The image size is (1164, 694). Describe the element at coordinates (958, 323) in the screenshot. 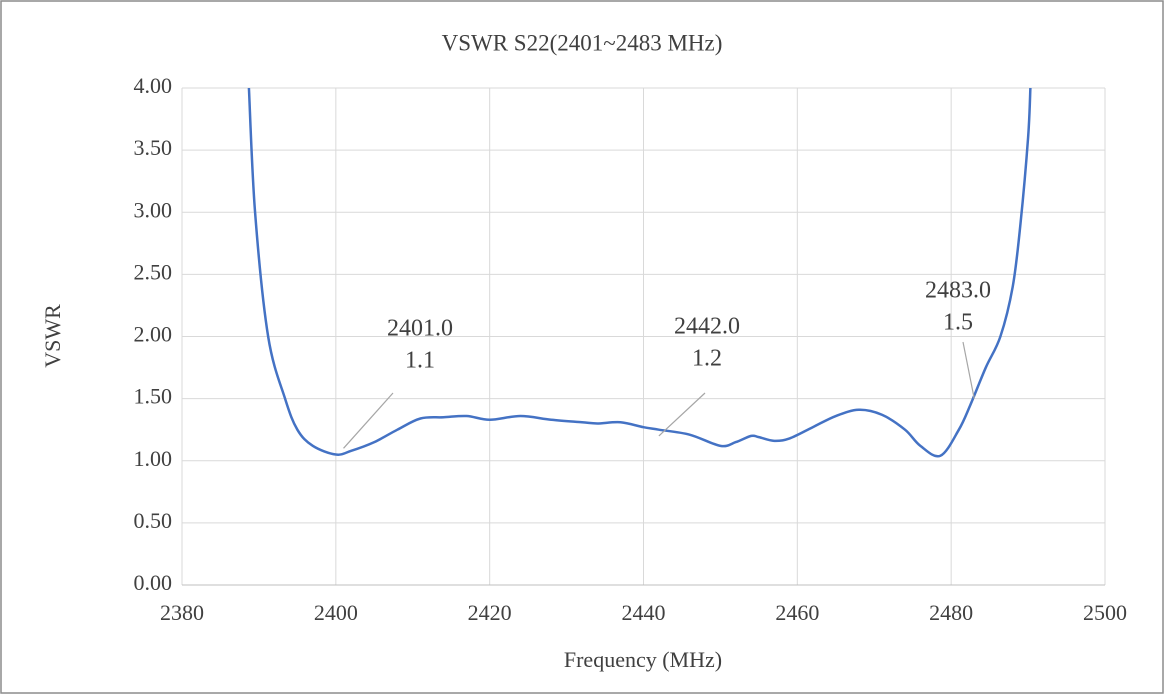

I see `annotation-label: 1.5` at that location.